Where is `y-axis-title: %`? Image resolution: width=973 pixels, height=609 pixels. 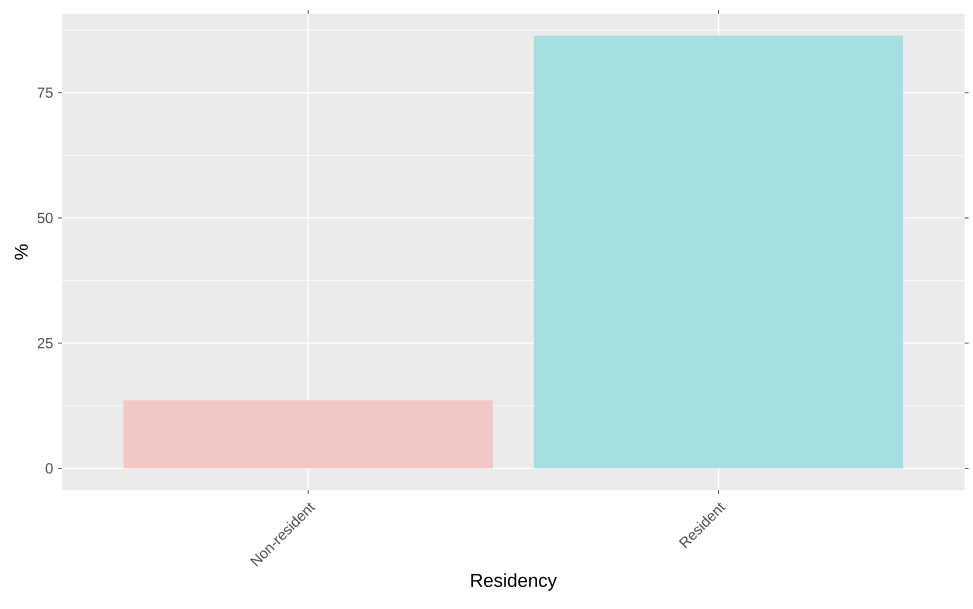 y-axis-title: % is located at coordinates (21, 252).